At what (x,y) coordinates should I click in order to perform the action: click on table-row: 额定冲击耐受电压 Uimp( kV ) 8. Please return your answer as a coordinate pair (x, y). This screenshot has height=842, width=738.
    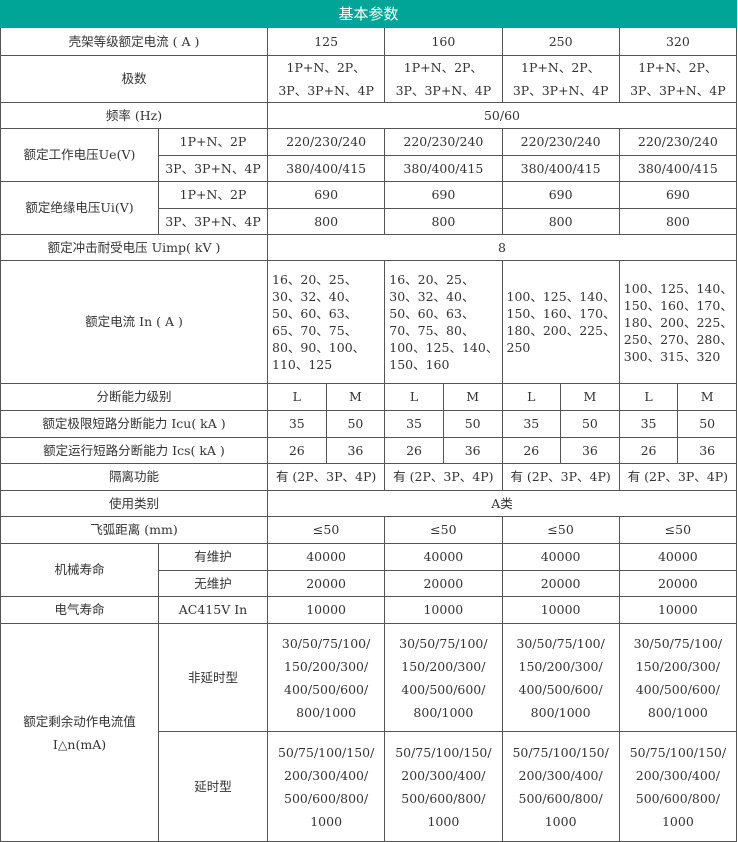
    Looking at the image, I should click on (368, 247).